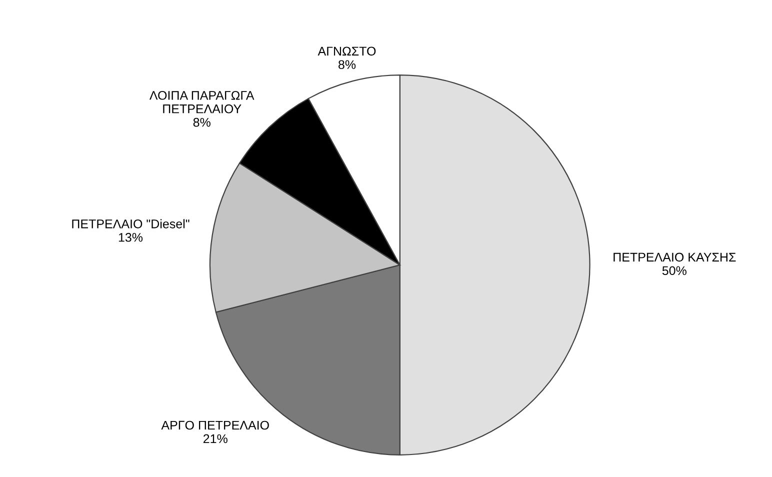 Image resolution: width=772 pixels, height=477 pixels. Describe the element at coordinates (215, 425) in the screenshot. I see `slice-label: ΑΡΓΟ ΠΕΤΡΕΛΑΙΟ` at that location.